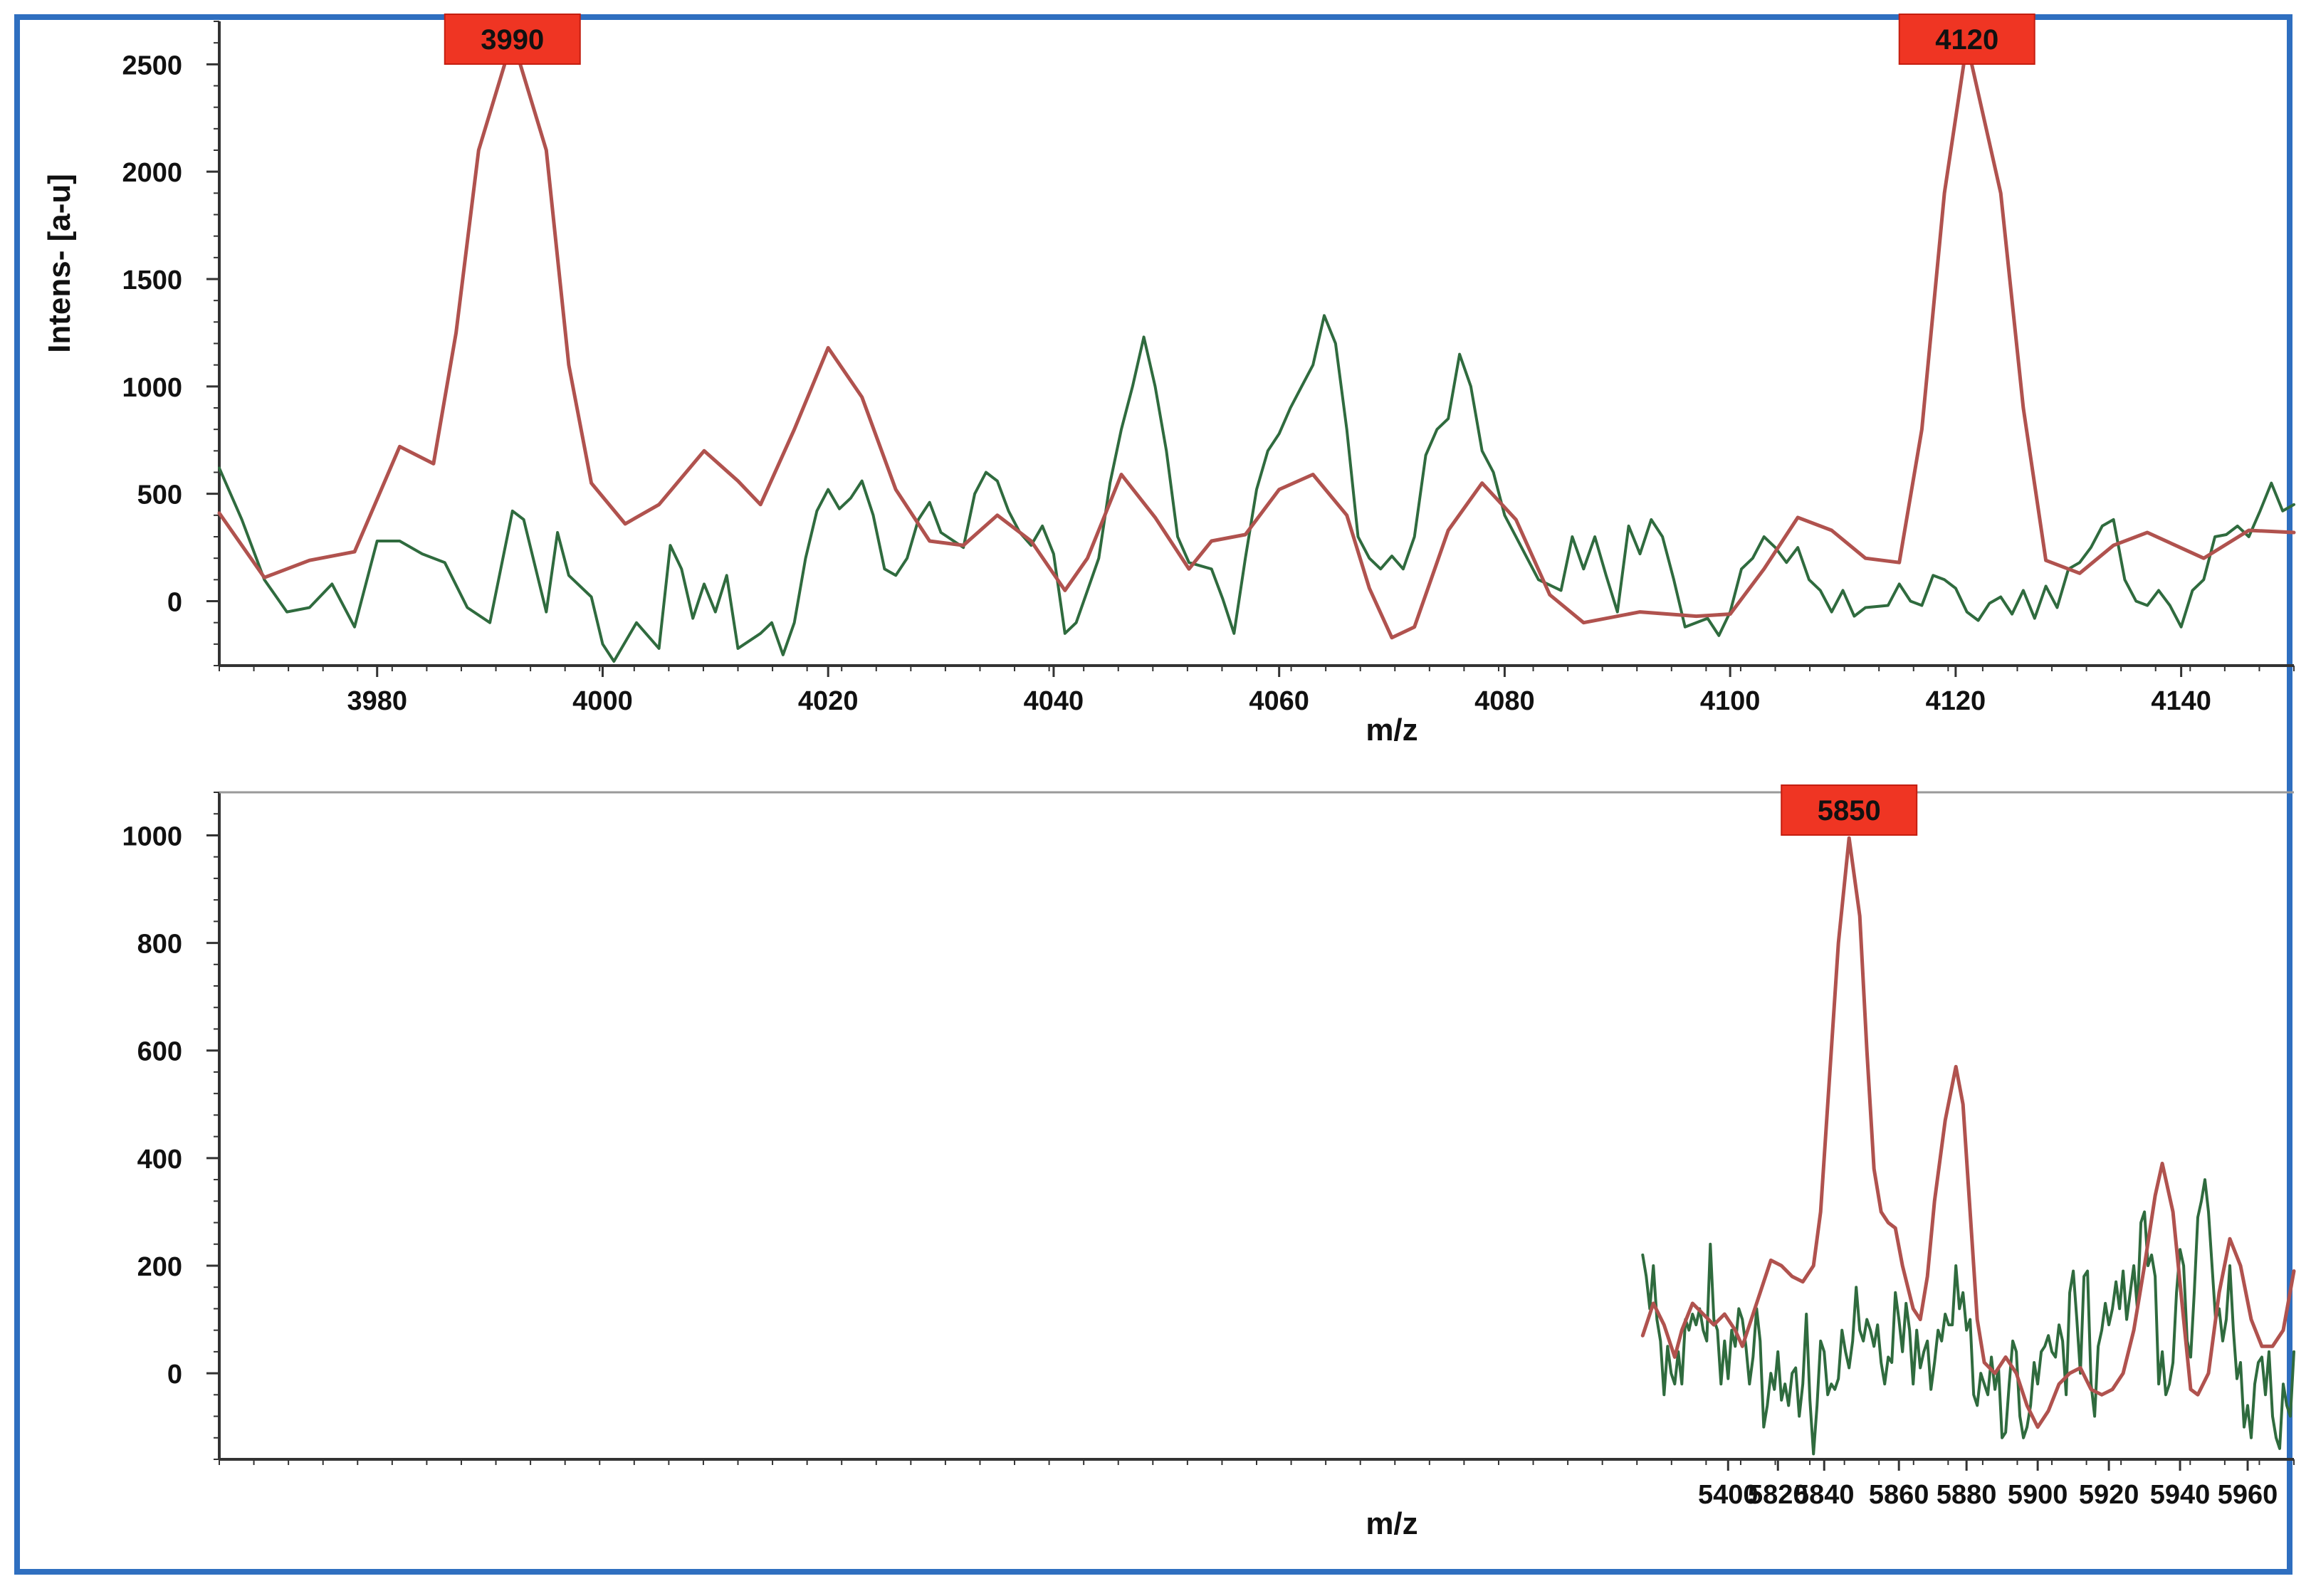 The image size is (2311, 1596). I want to click on peak-label-text: 4120, so click(1966, 40).